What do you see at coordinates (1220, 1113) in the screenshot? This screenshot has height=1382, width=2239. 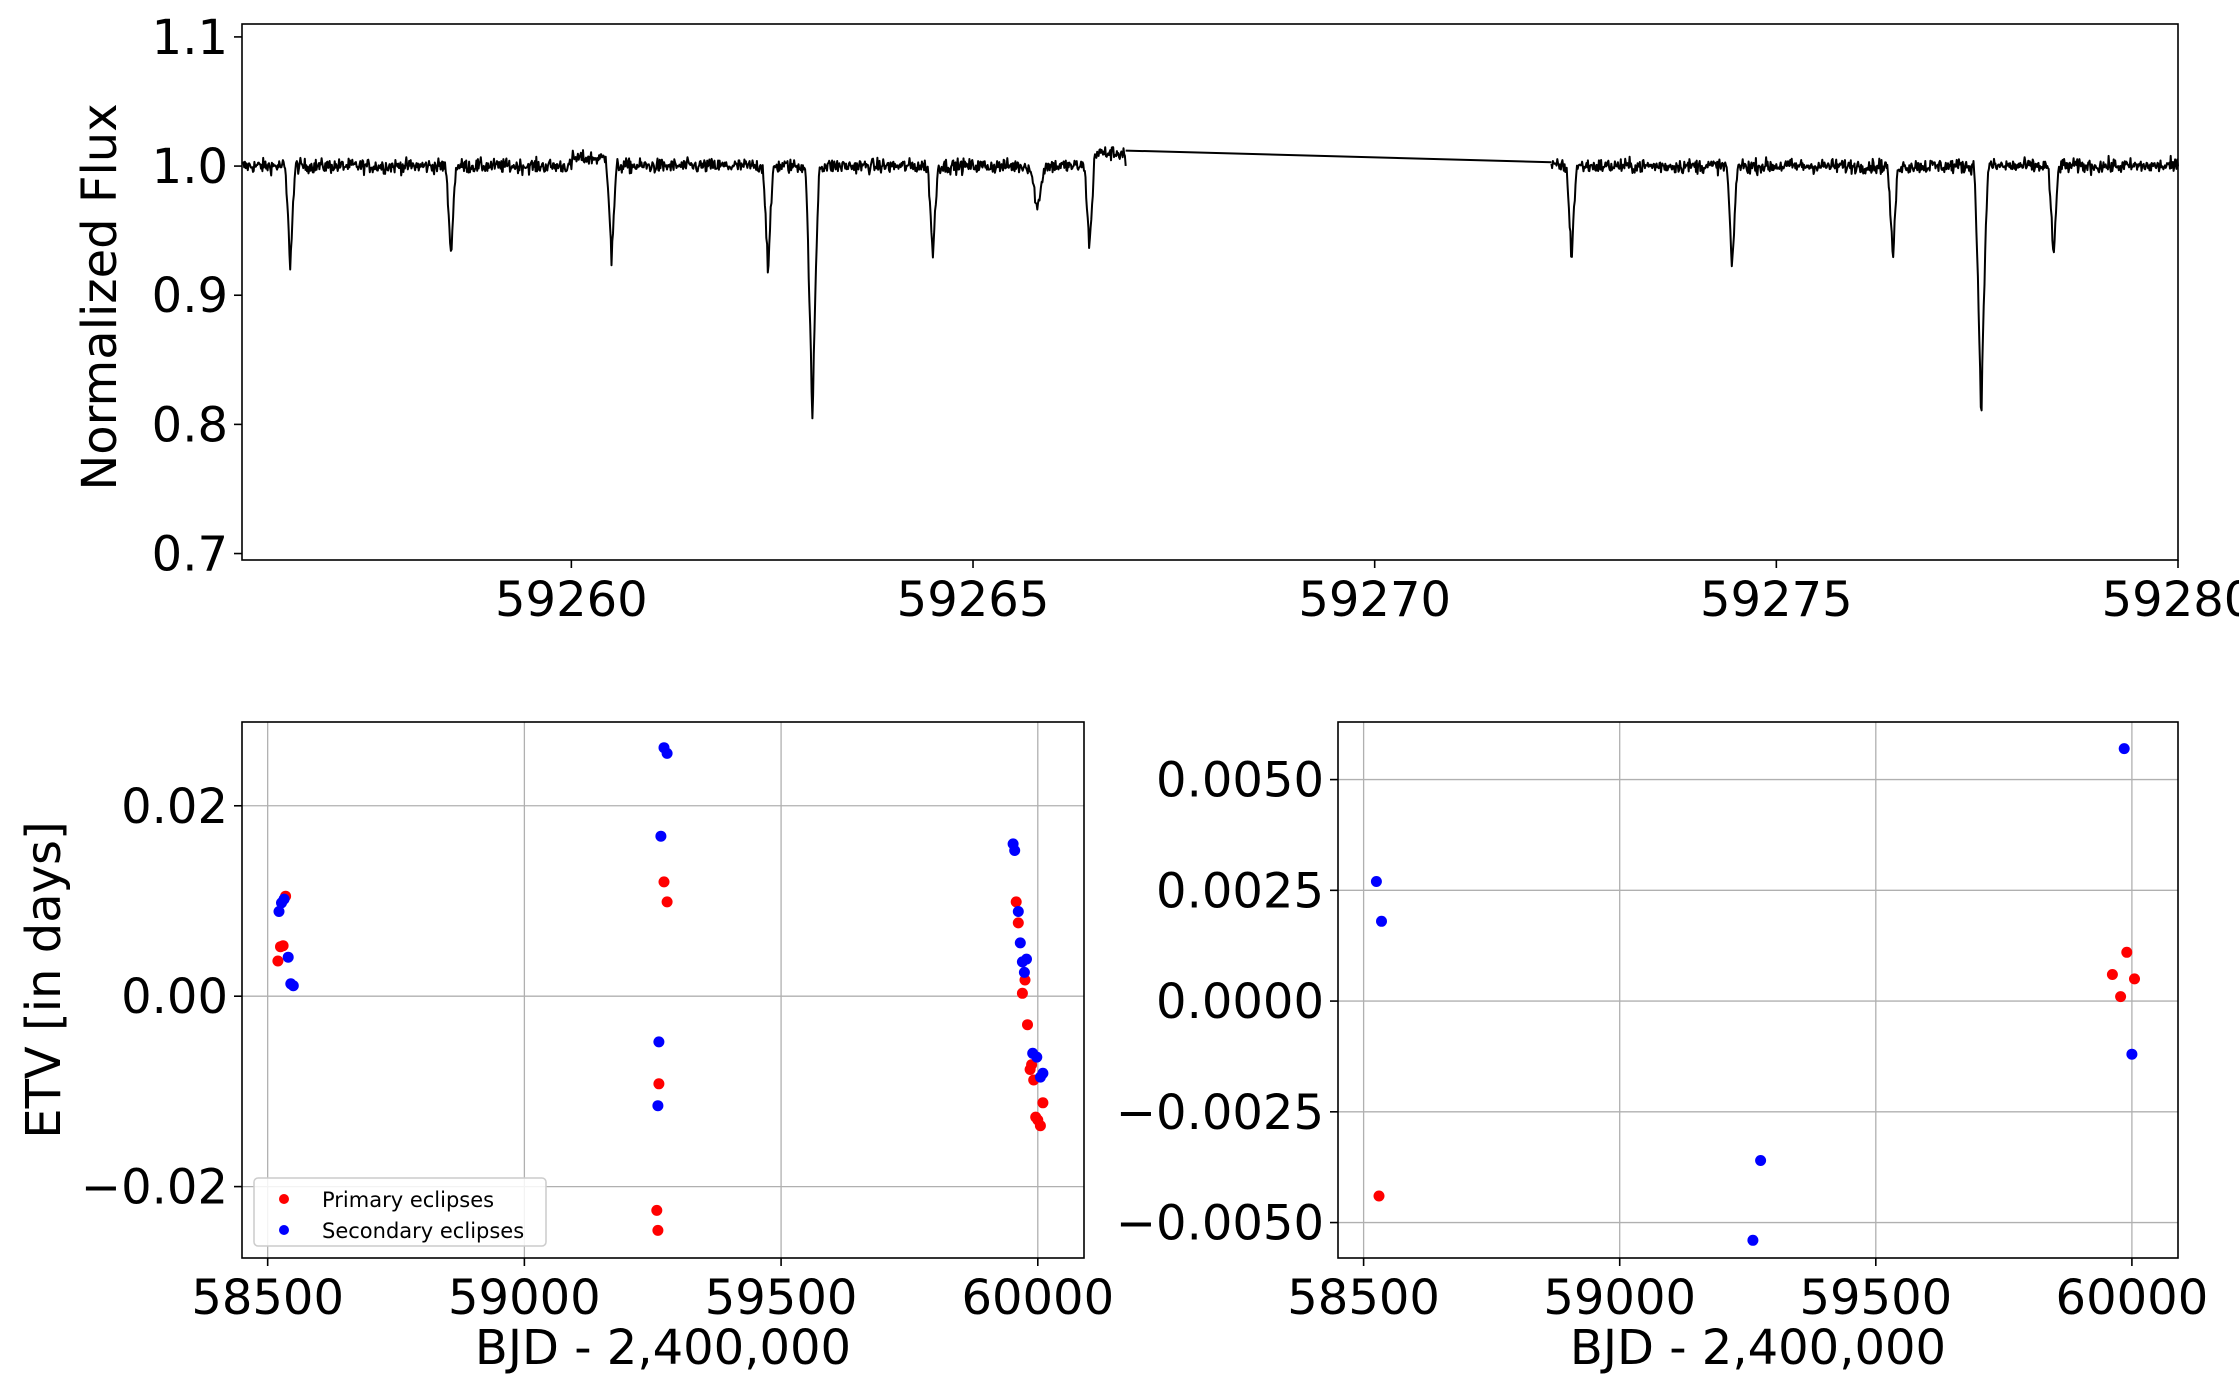 I see `y-tick-label: −0.0025` at bounding box center [1220, 1113].